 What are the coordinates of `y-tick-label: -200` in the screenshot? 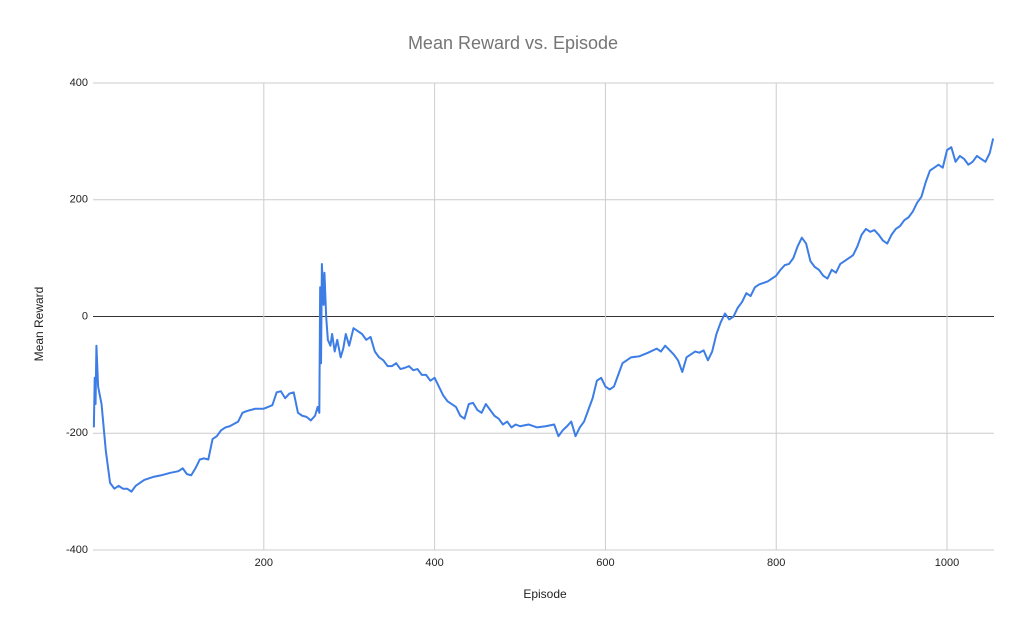 It's located at (77, 433).